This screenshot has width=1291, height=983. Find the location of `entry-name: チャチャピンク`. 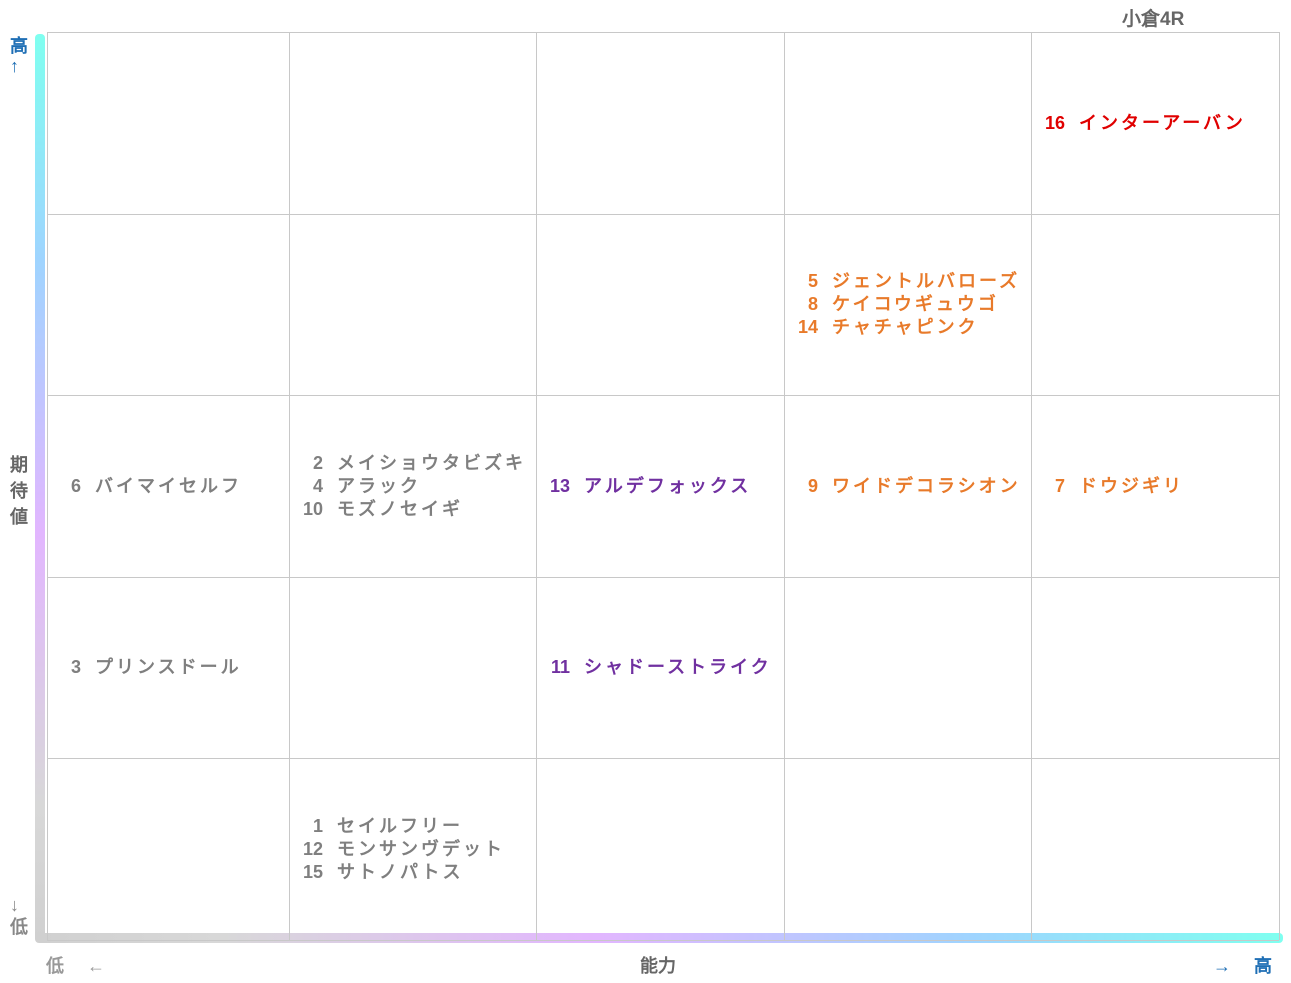

entry-name: チャチャピンク is located at coordinates (905, 327).